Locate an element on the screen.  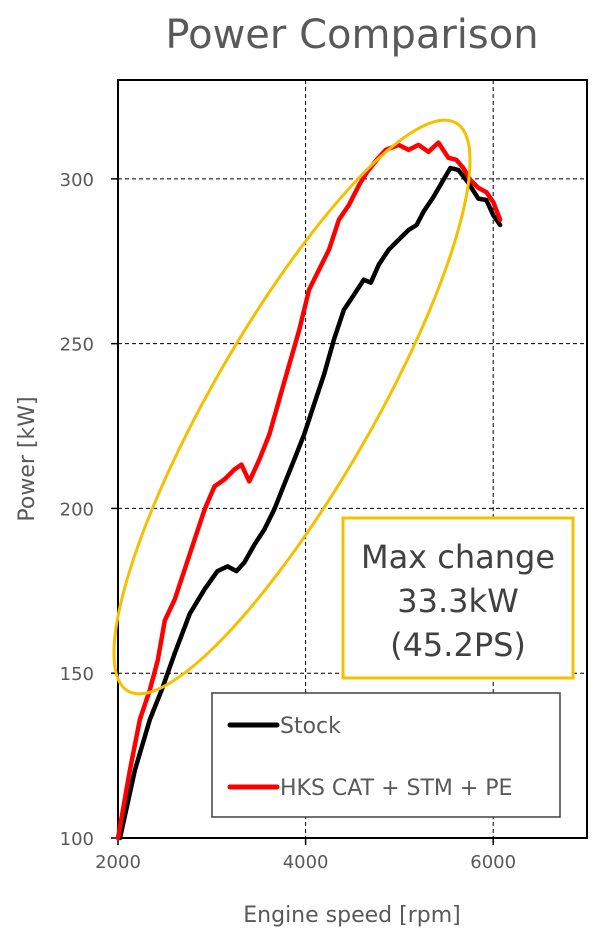
annotation-line-2: 33.3kW is located at coordinates (457, 601).